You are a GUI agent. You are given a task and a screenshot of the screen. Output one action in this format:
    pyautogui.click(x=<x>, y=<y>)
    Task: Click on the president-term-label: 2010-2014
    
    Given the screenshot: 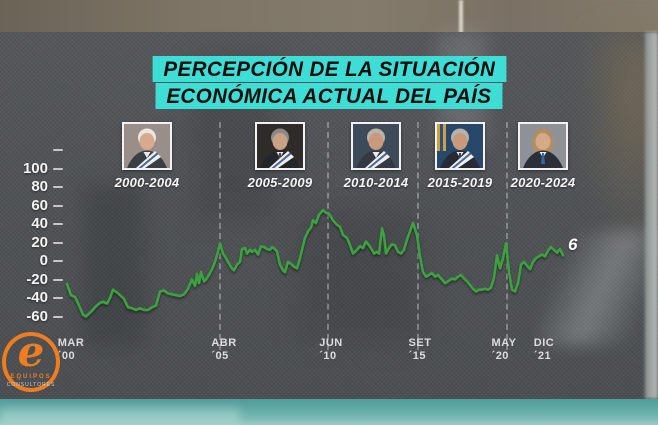 What is the action you would take?
    pyautogui.click(x=376, y=182)
    